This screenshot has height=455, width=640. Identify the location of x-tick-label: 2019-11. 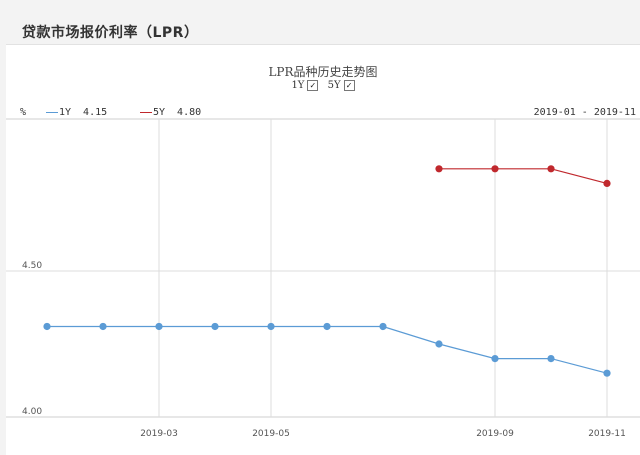
(607, 434).